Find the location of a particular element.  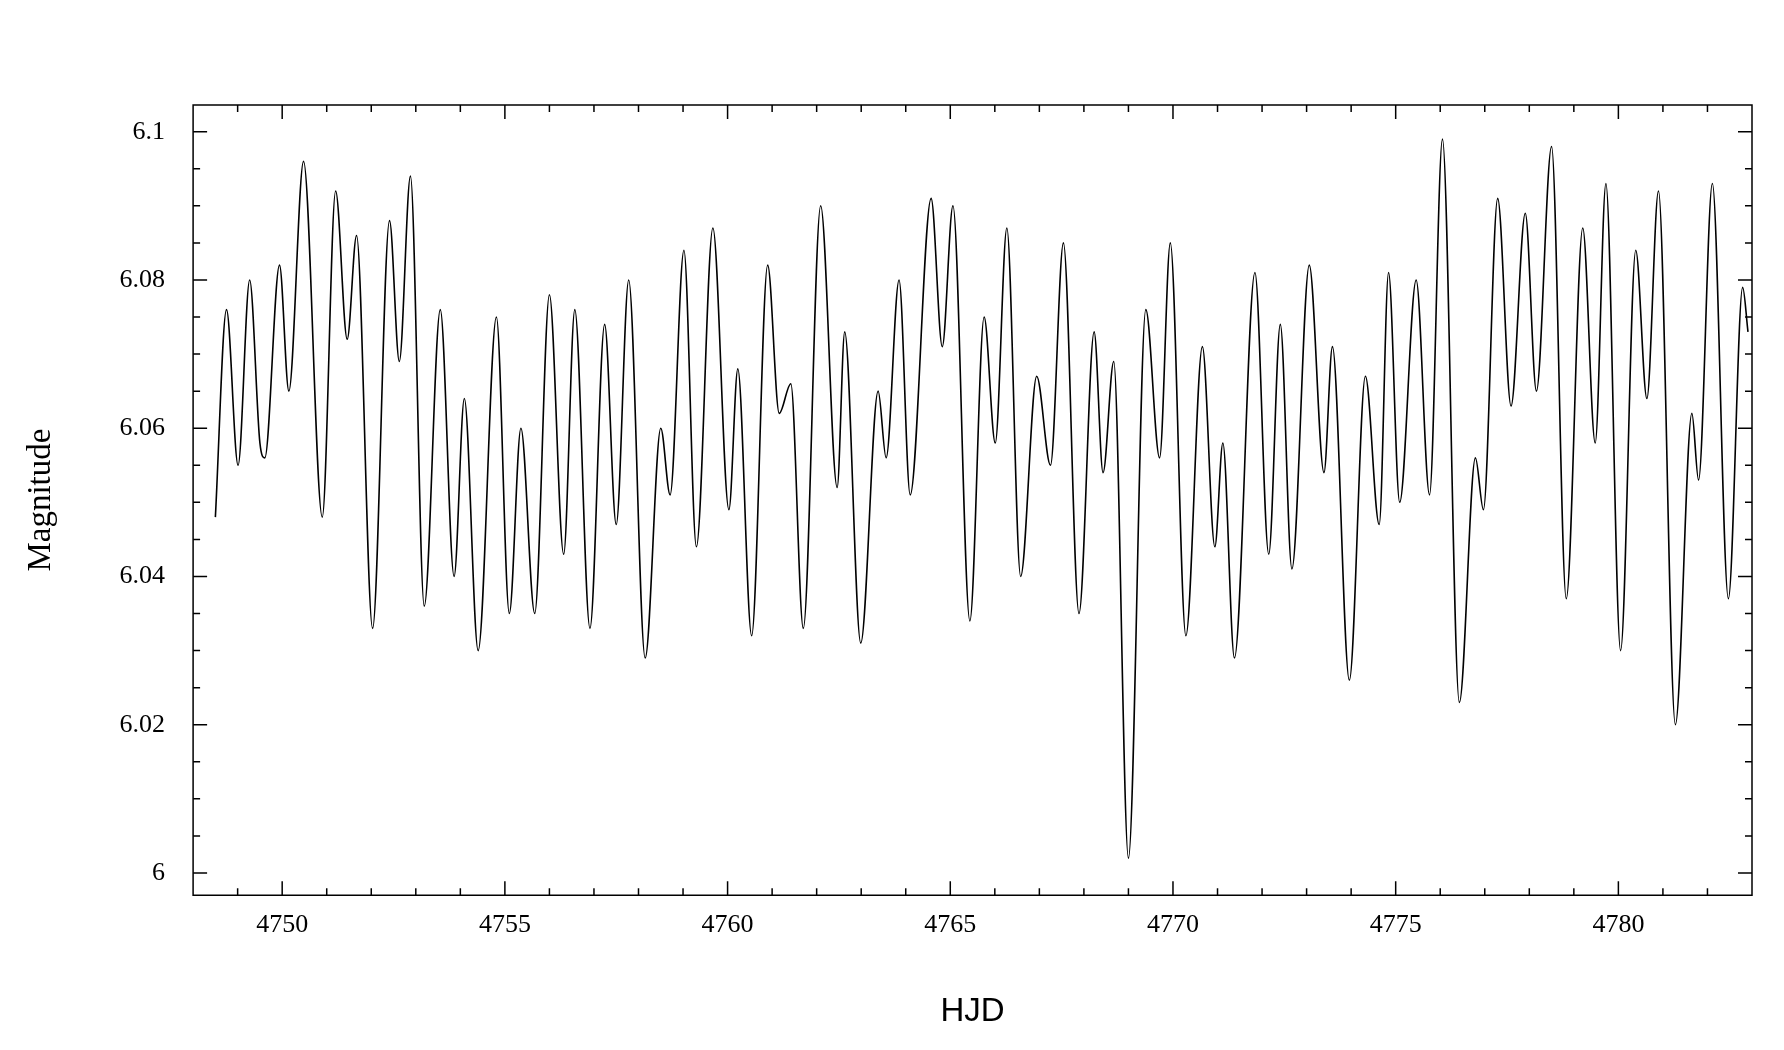

y-tick-label: 6.02 is located at coordinates (142, 723).